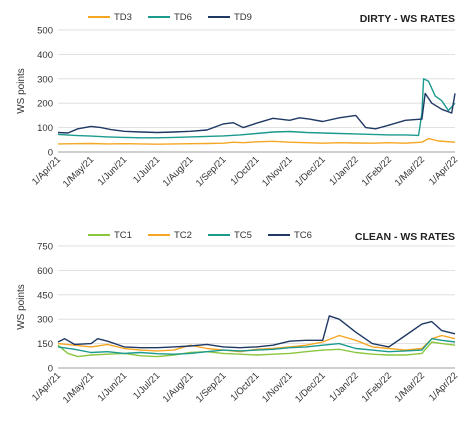 The image size is (472, 424). I want to click on chart-title: DIRTY - WS RATES, so click(407, 19).